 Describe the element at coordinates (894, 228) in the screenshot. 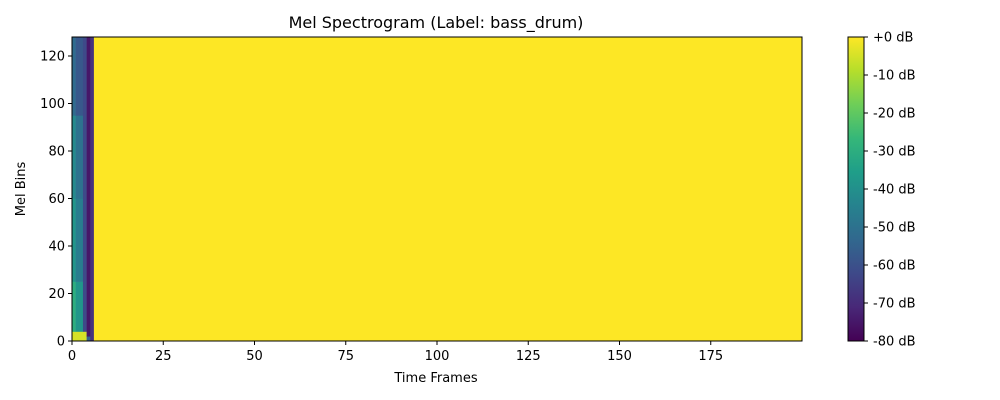

I see `colorbar-tick-label: -50 dB` at that location.